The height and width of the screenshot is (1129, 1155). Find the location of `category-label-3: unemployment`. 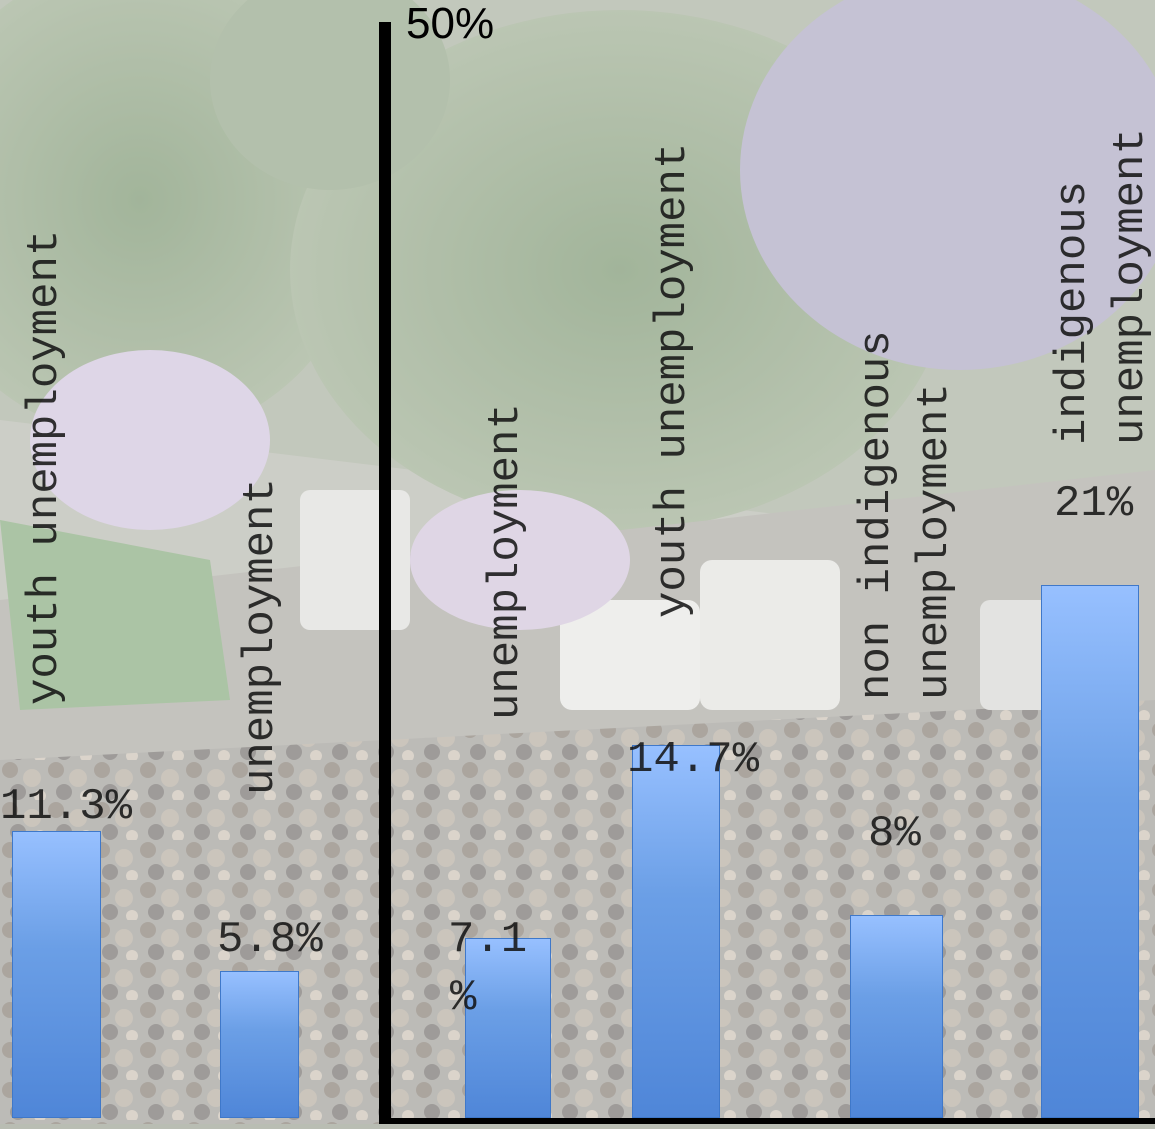

category-label-3: unemployment is located at coordinates (506, 561).